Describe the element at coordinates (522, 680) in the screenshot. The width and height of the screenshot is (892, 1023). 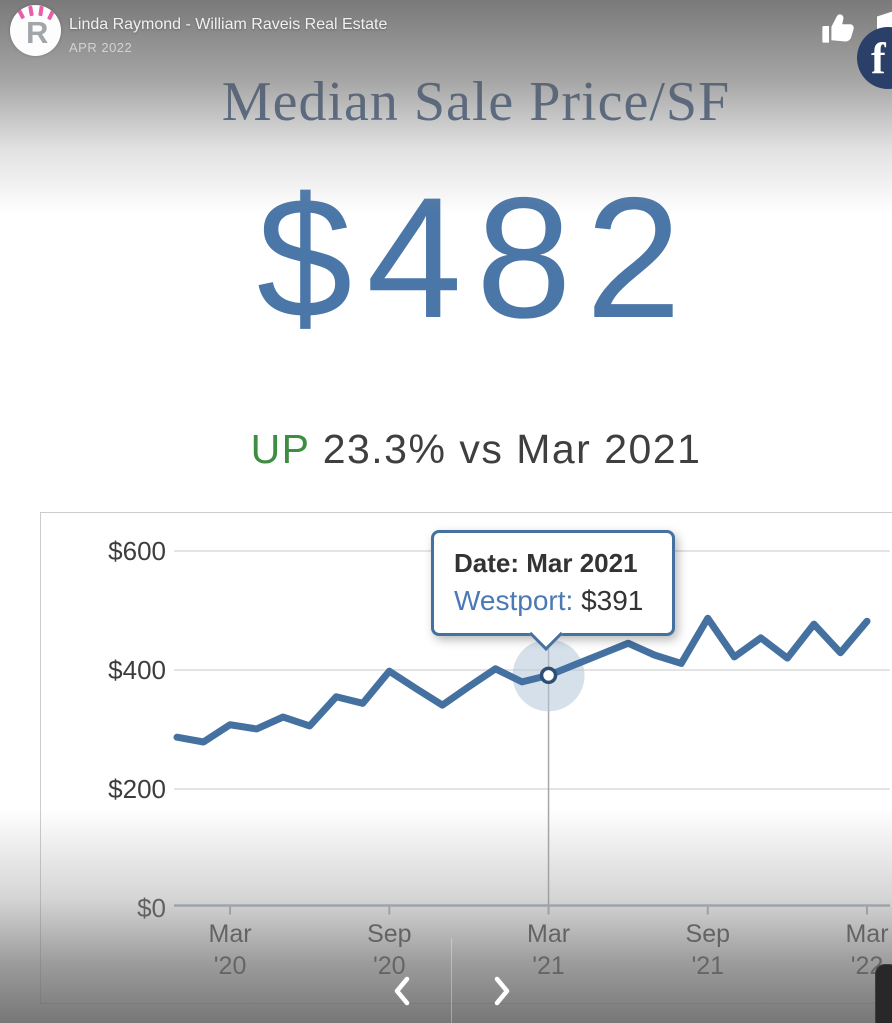
I see `price-line-westport` at that location.